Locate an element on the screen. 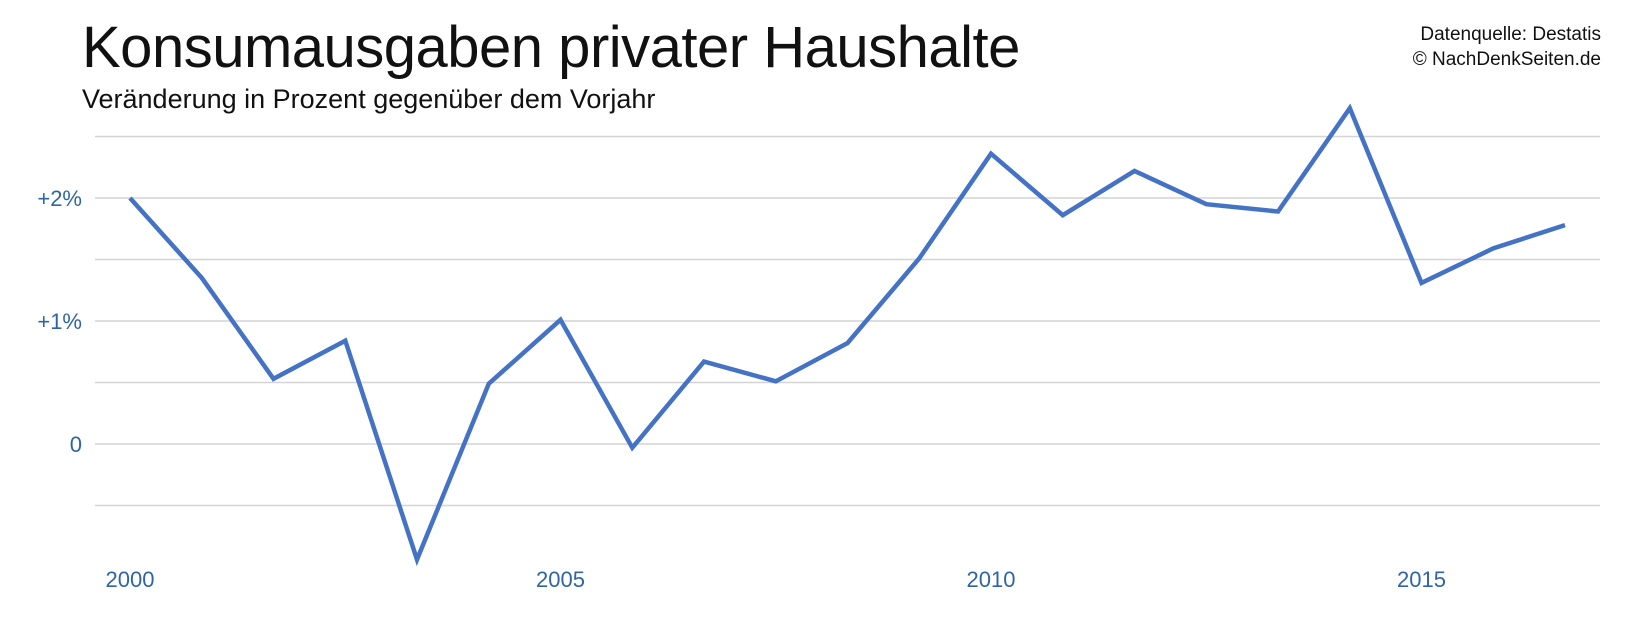  y-tick-label: +1% is located at coordinates (59, 321).